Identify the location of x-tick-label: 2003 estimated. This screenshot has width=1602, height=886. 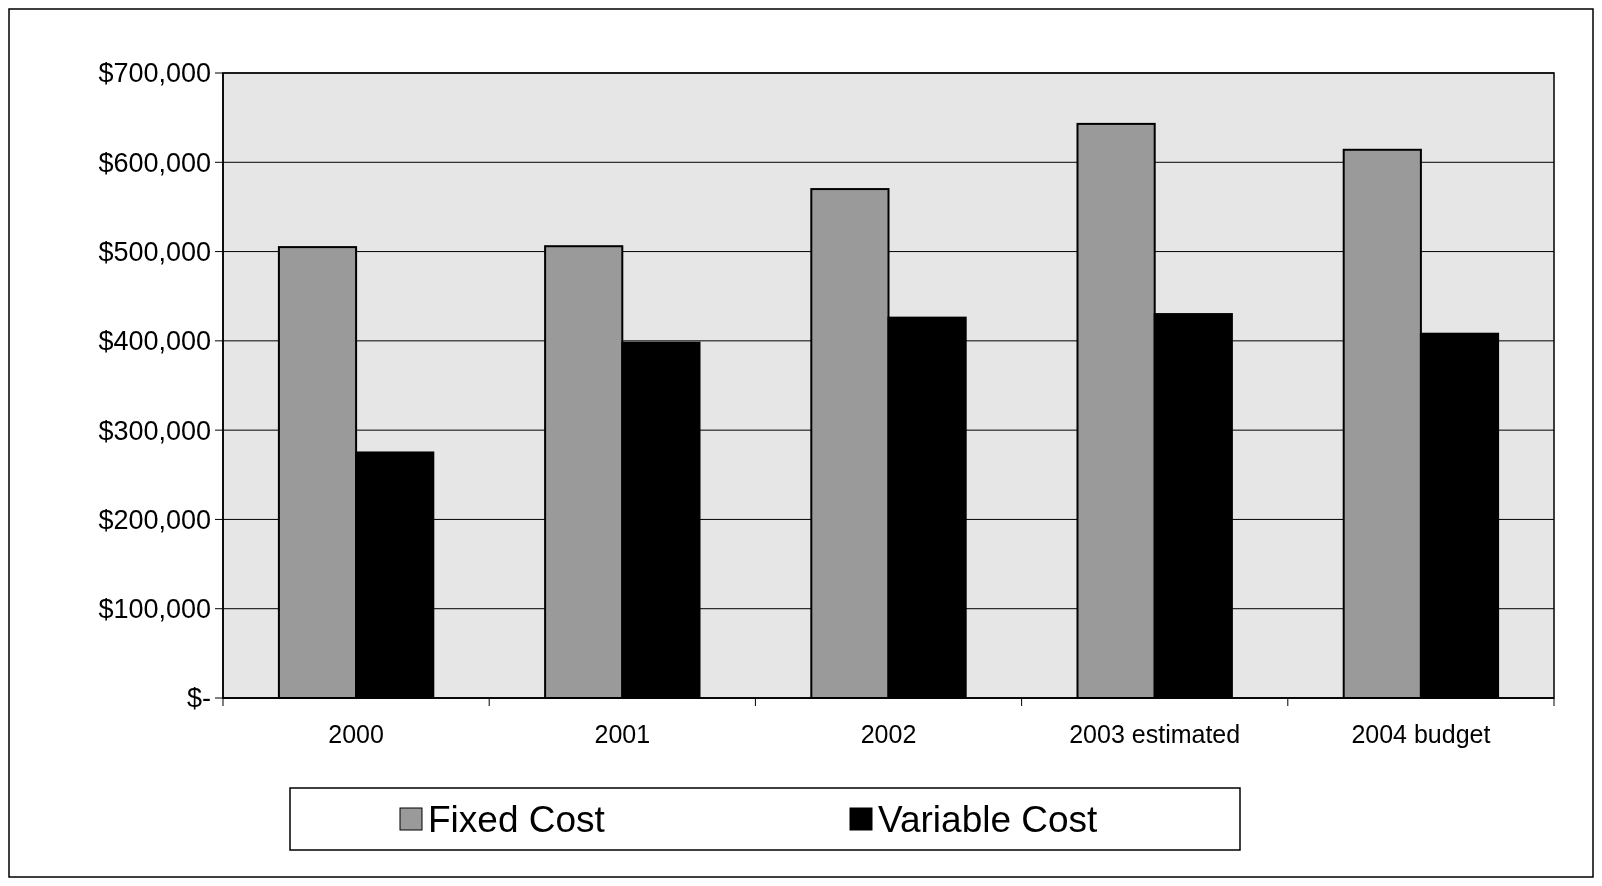
(1155, 734).